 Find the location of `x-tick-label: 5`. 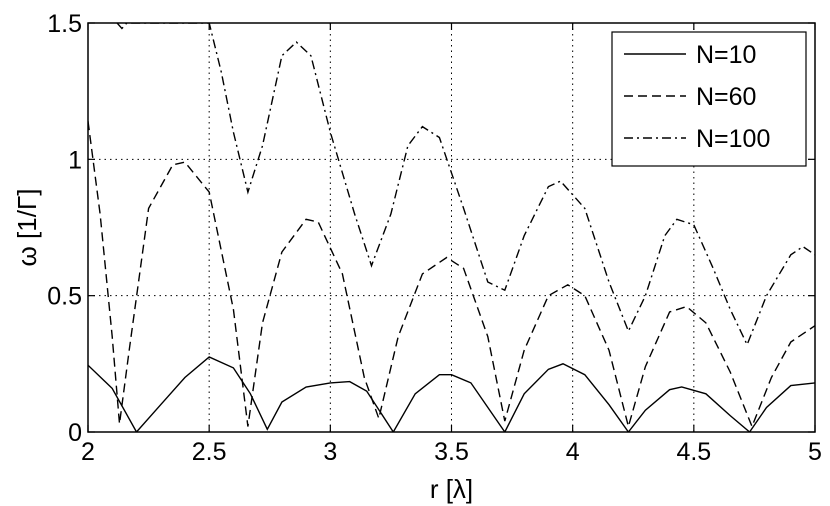

x-tick-label: 5 is located at coordinates (815, 452).